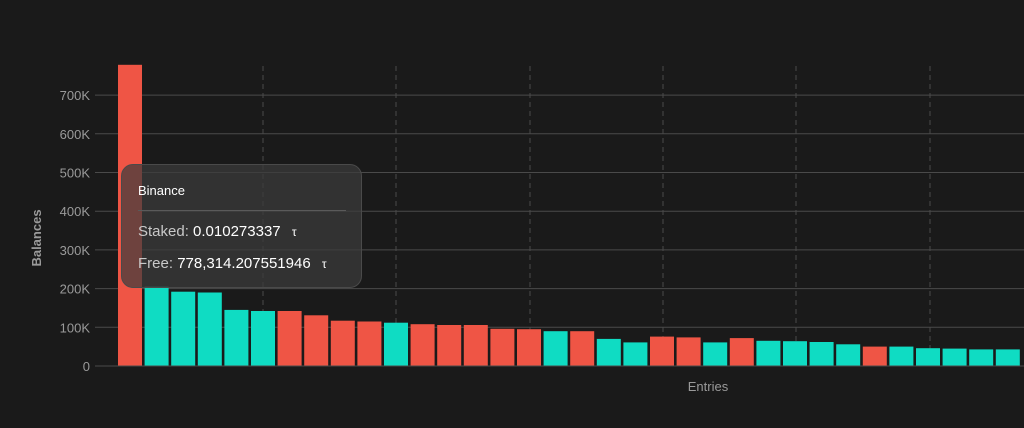  What do you see at coordinates (708, 386) in the screenshot?
I see `x-axis-label: Entries` at bounding box center [708, 386].